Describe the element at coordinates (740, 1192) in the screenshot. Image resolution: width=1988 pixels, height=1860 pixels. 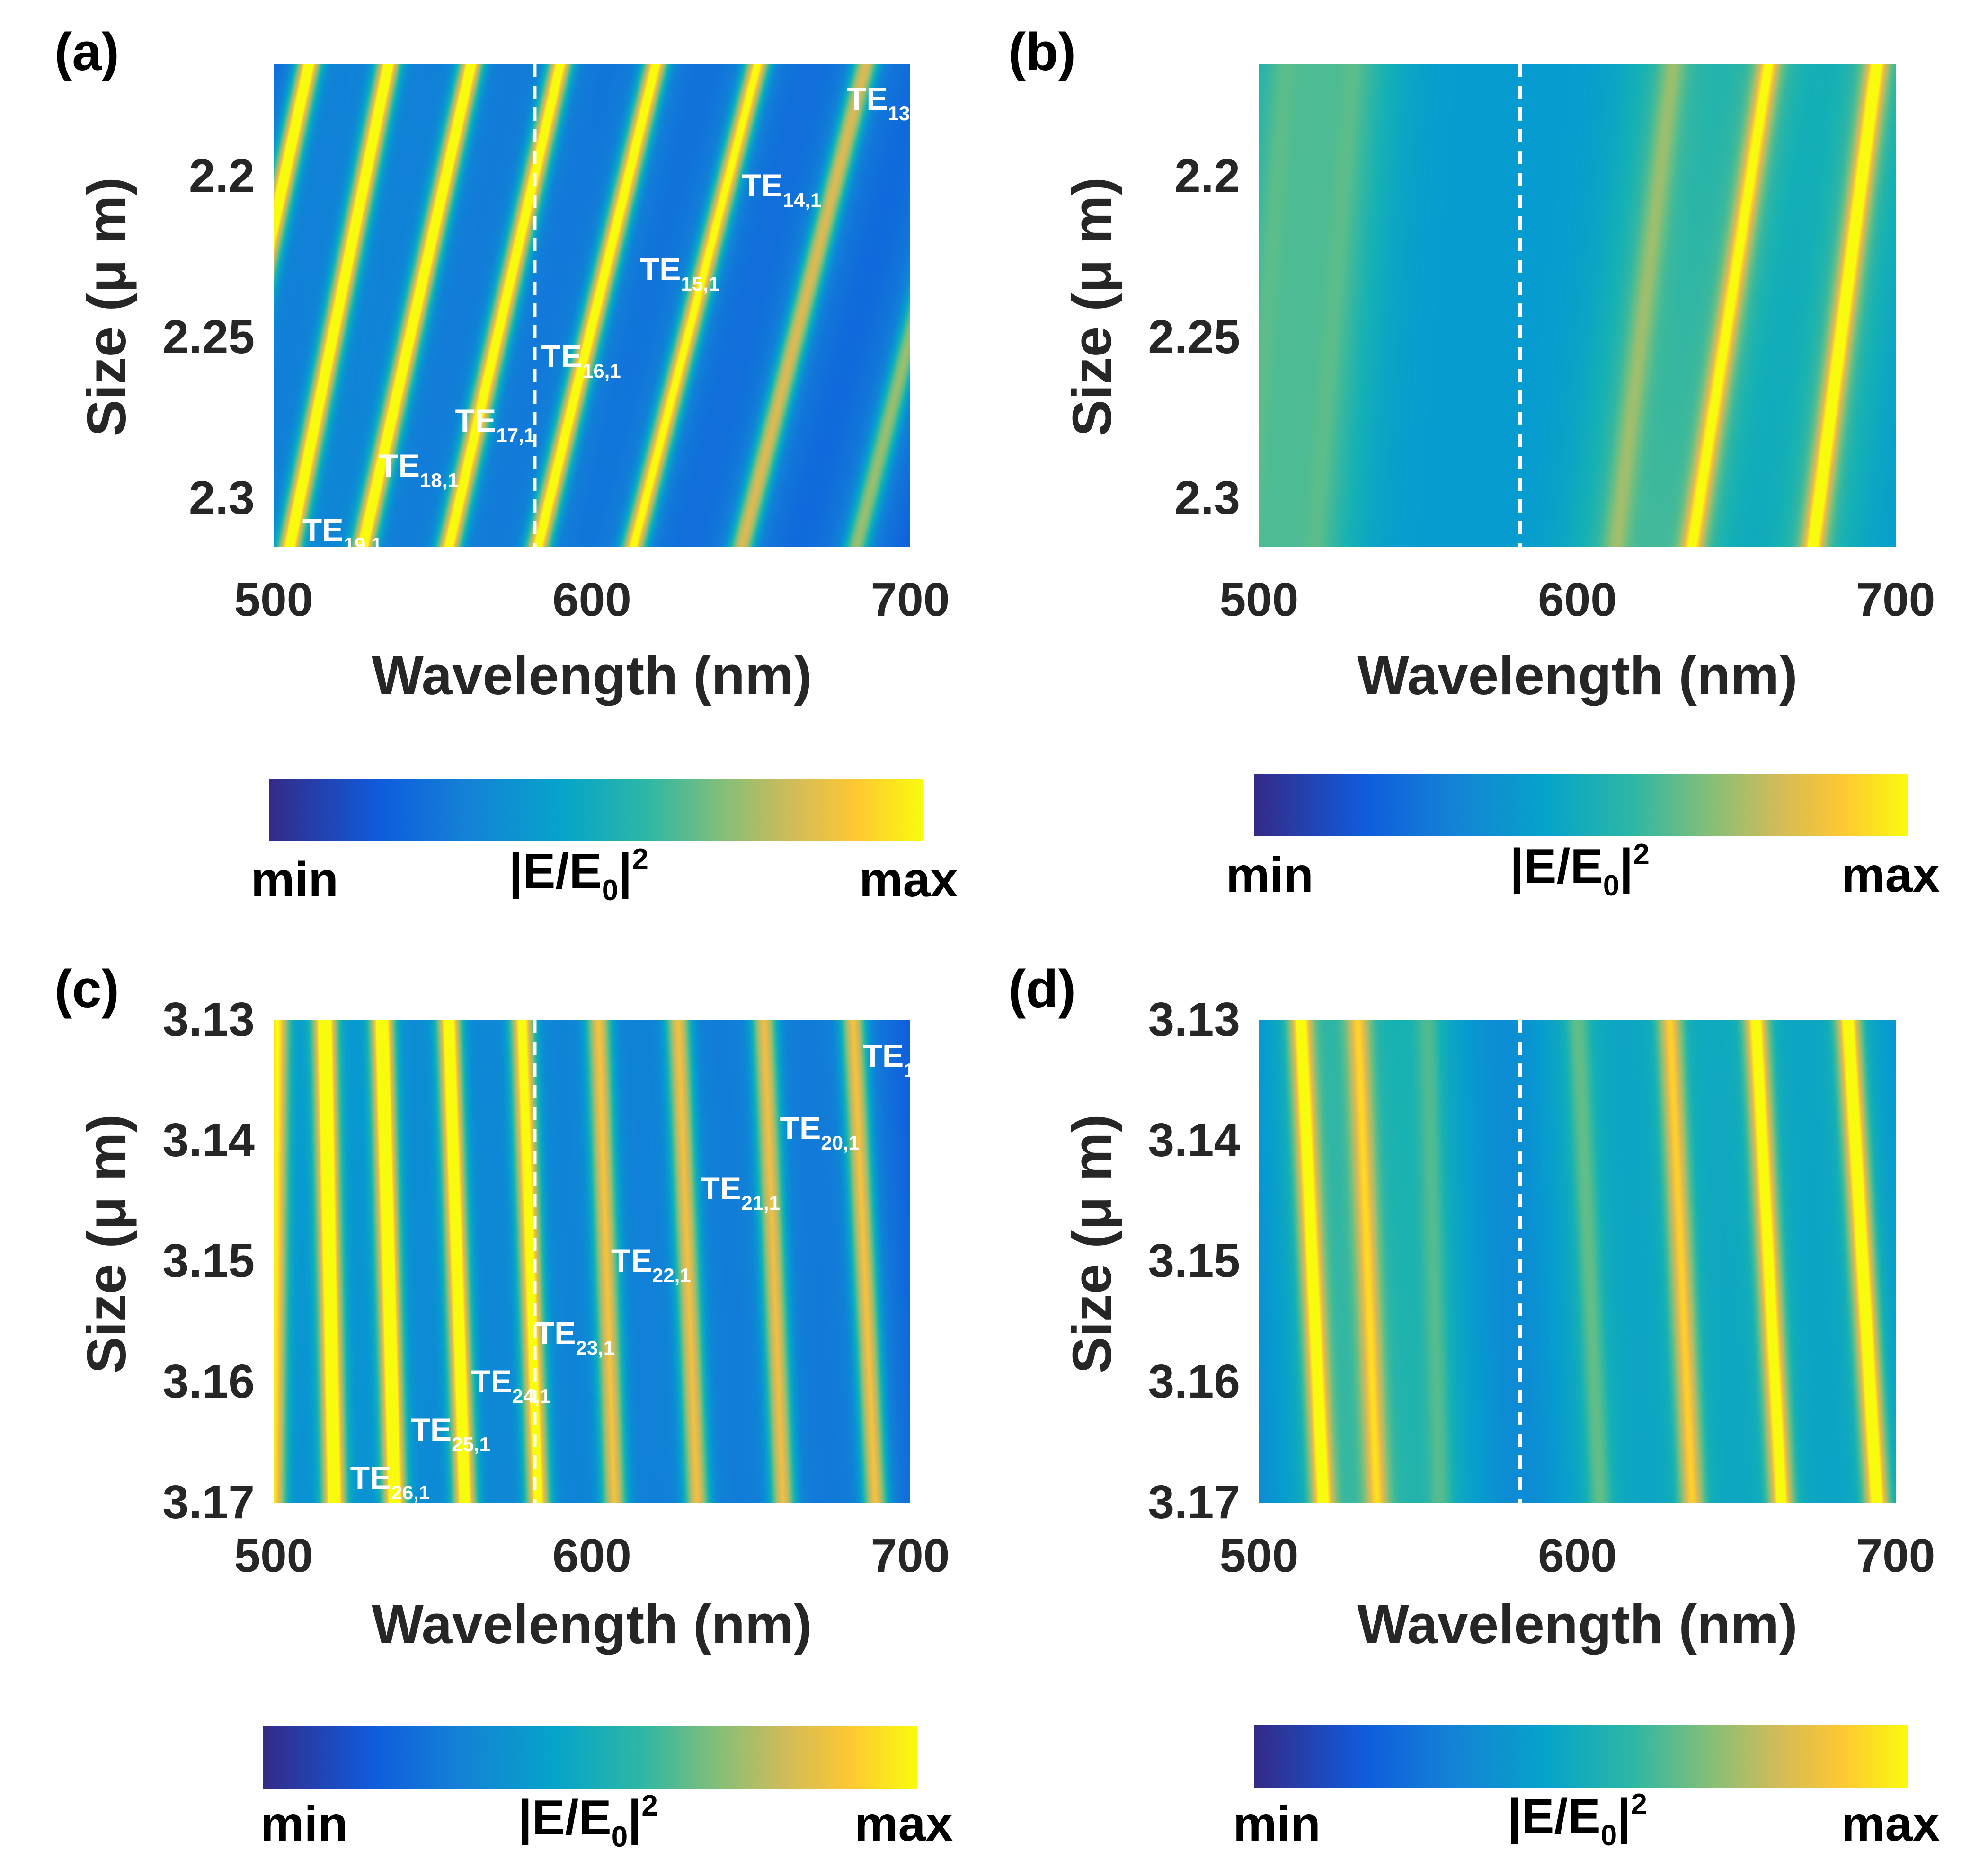
I see `mode-label: TE21,1` at that location.